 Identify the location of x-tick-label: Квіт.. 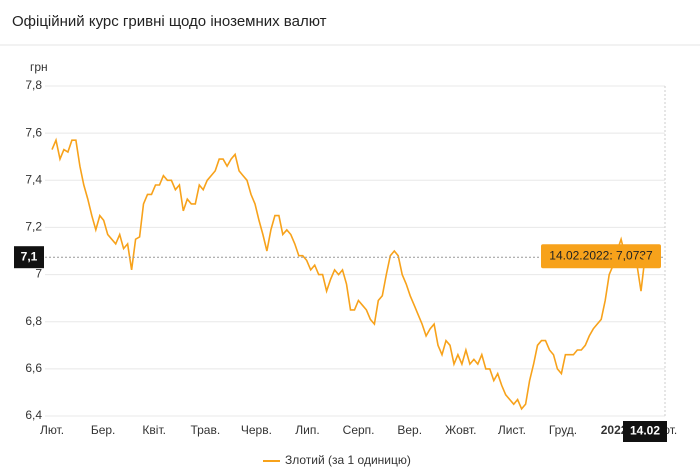
(154, 430).